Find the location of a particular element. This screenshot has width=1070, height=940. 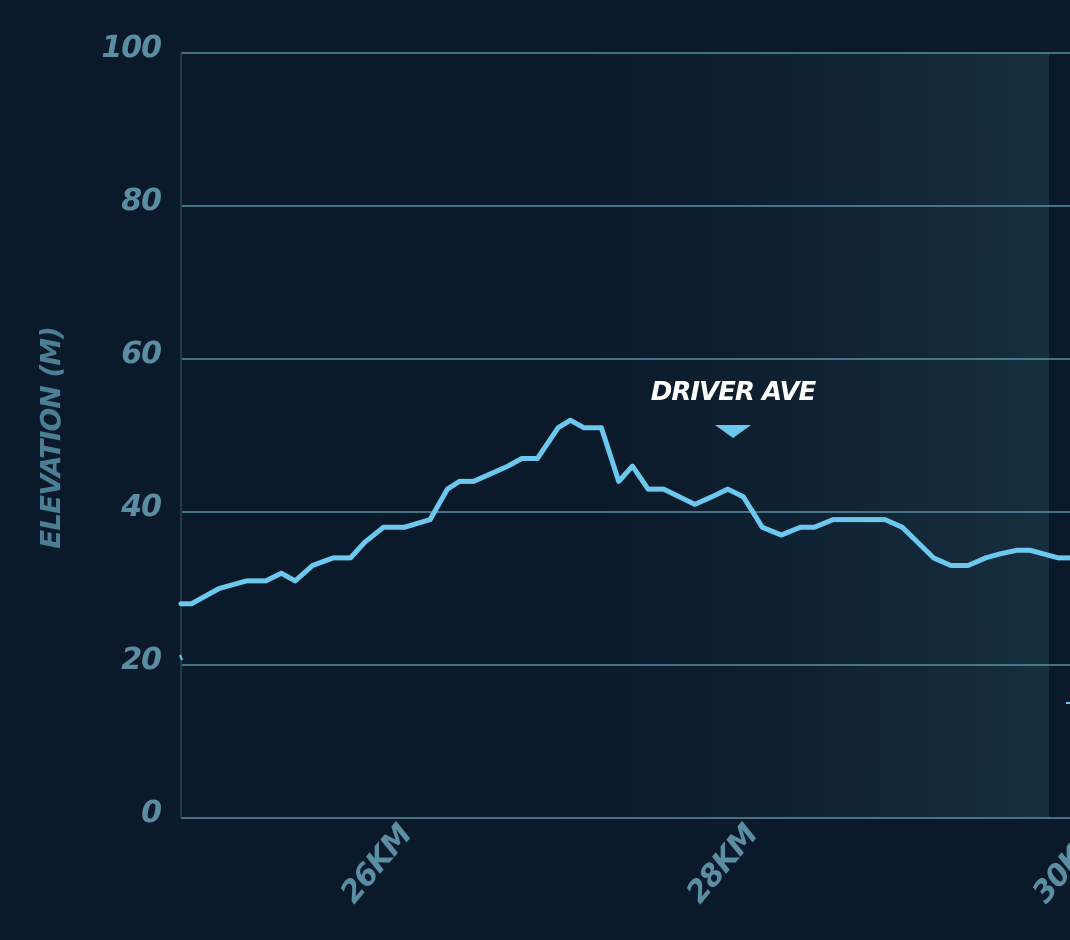

y-tick-label-40: 40 is located at coordinates (140, 506).